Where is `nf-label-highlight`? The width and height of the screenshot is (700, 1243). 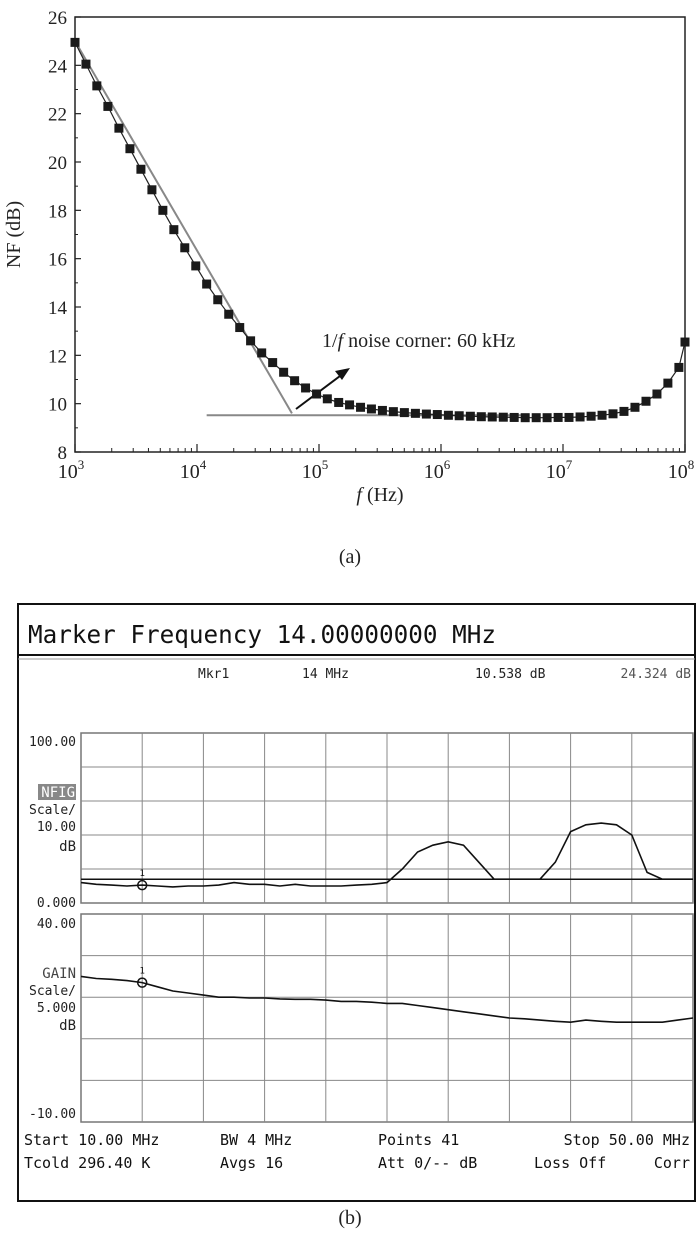 nf-label-highlight is located at coordinates (57, 792).